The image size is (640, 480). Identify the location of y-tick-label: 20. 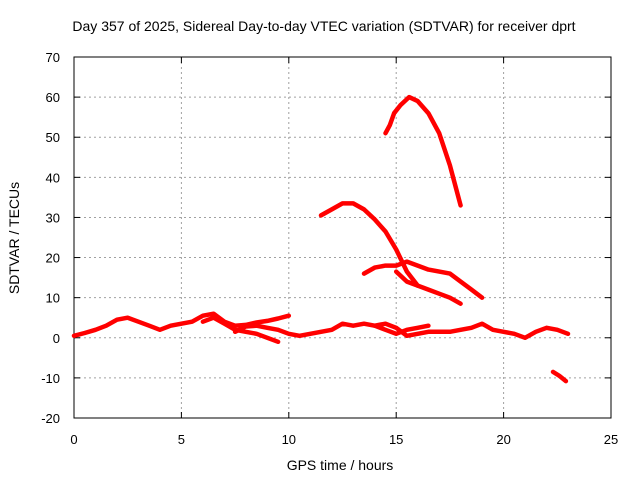
(53, 258).